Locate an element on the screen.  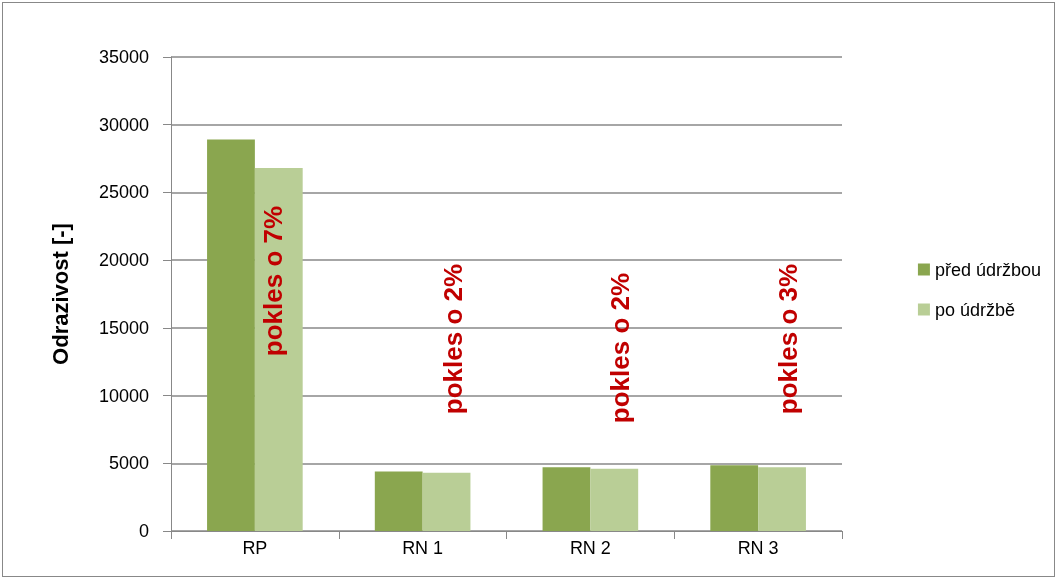
y-tick-label: 30000 is located at coordinates (123, 124).